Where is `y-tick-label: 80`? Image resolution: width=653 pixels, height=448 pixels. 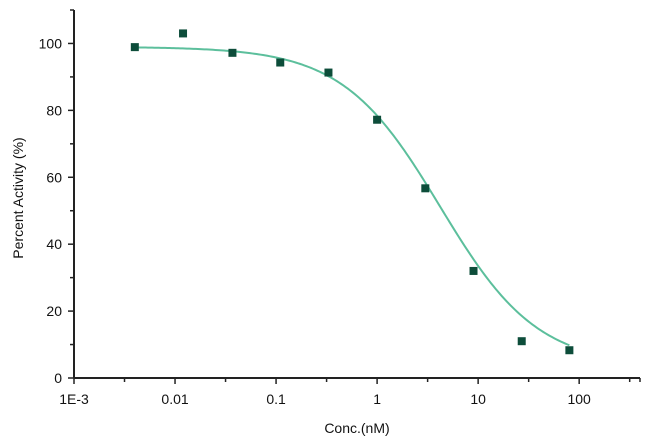
y-tick-label: 80 is located at coordinates (54, 110).